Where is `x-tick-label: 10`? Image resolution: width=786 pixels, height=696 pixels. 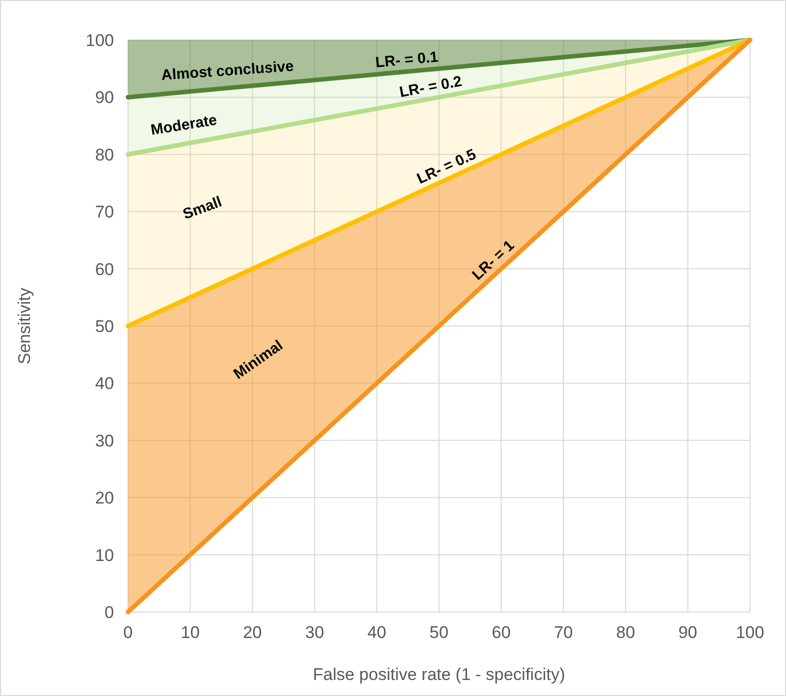 x-tick-label: 10 is located at coordinates (190, 632).